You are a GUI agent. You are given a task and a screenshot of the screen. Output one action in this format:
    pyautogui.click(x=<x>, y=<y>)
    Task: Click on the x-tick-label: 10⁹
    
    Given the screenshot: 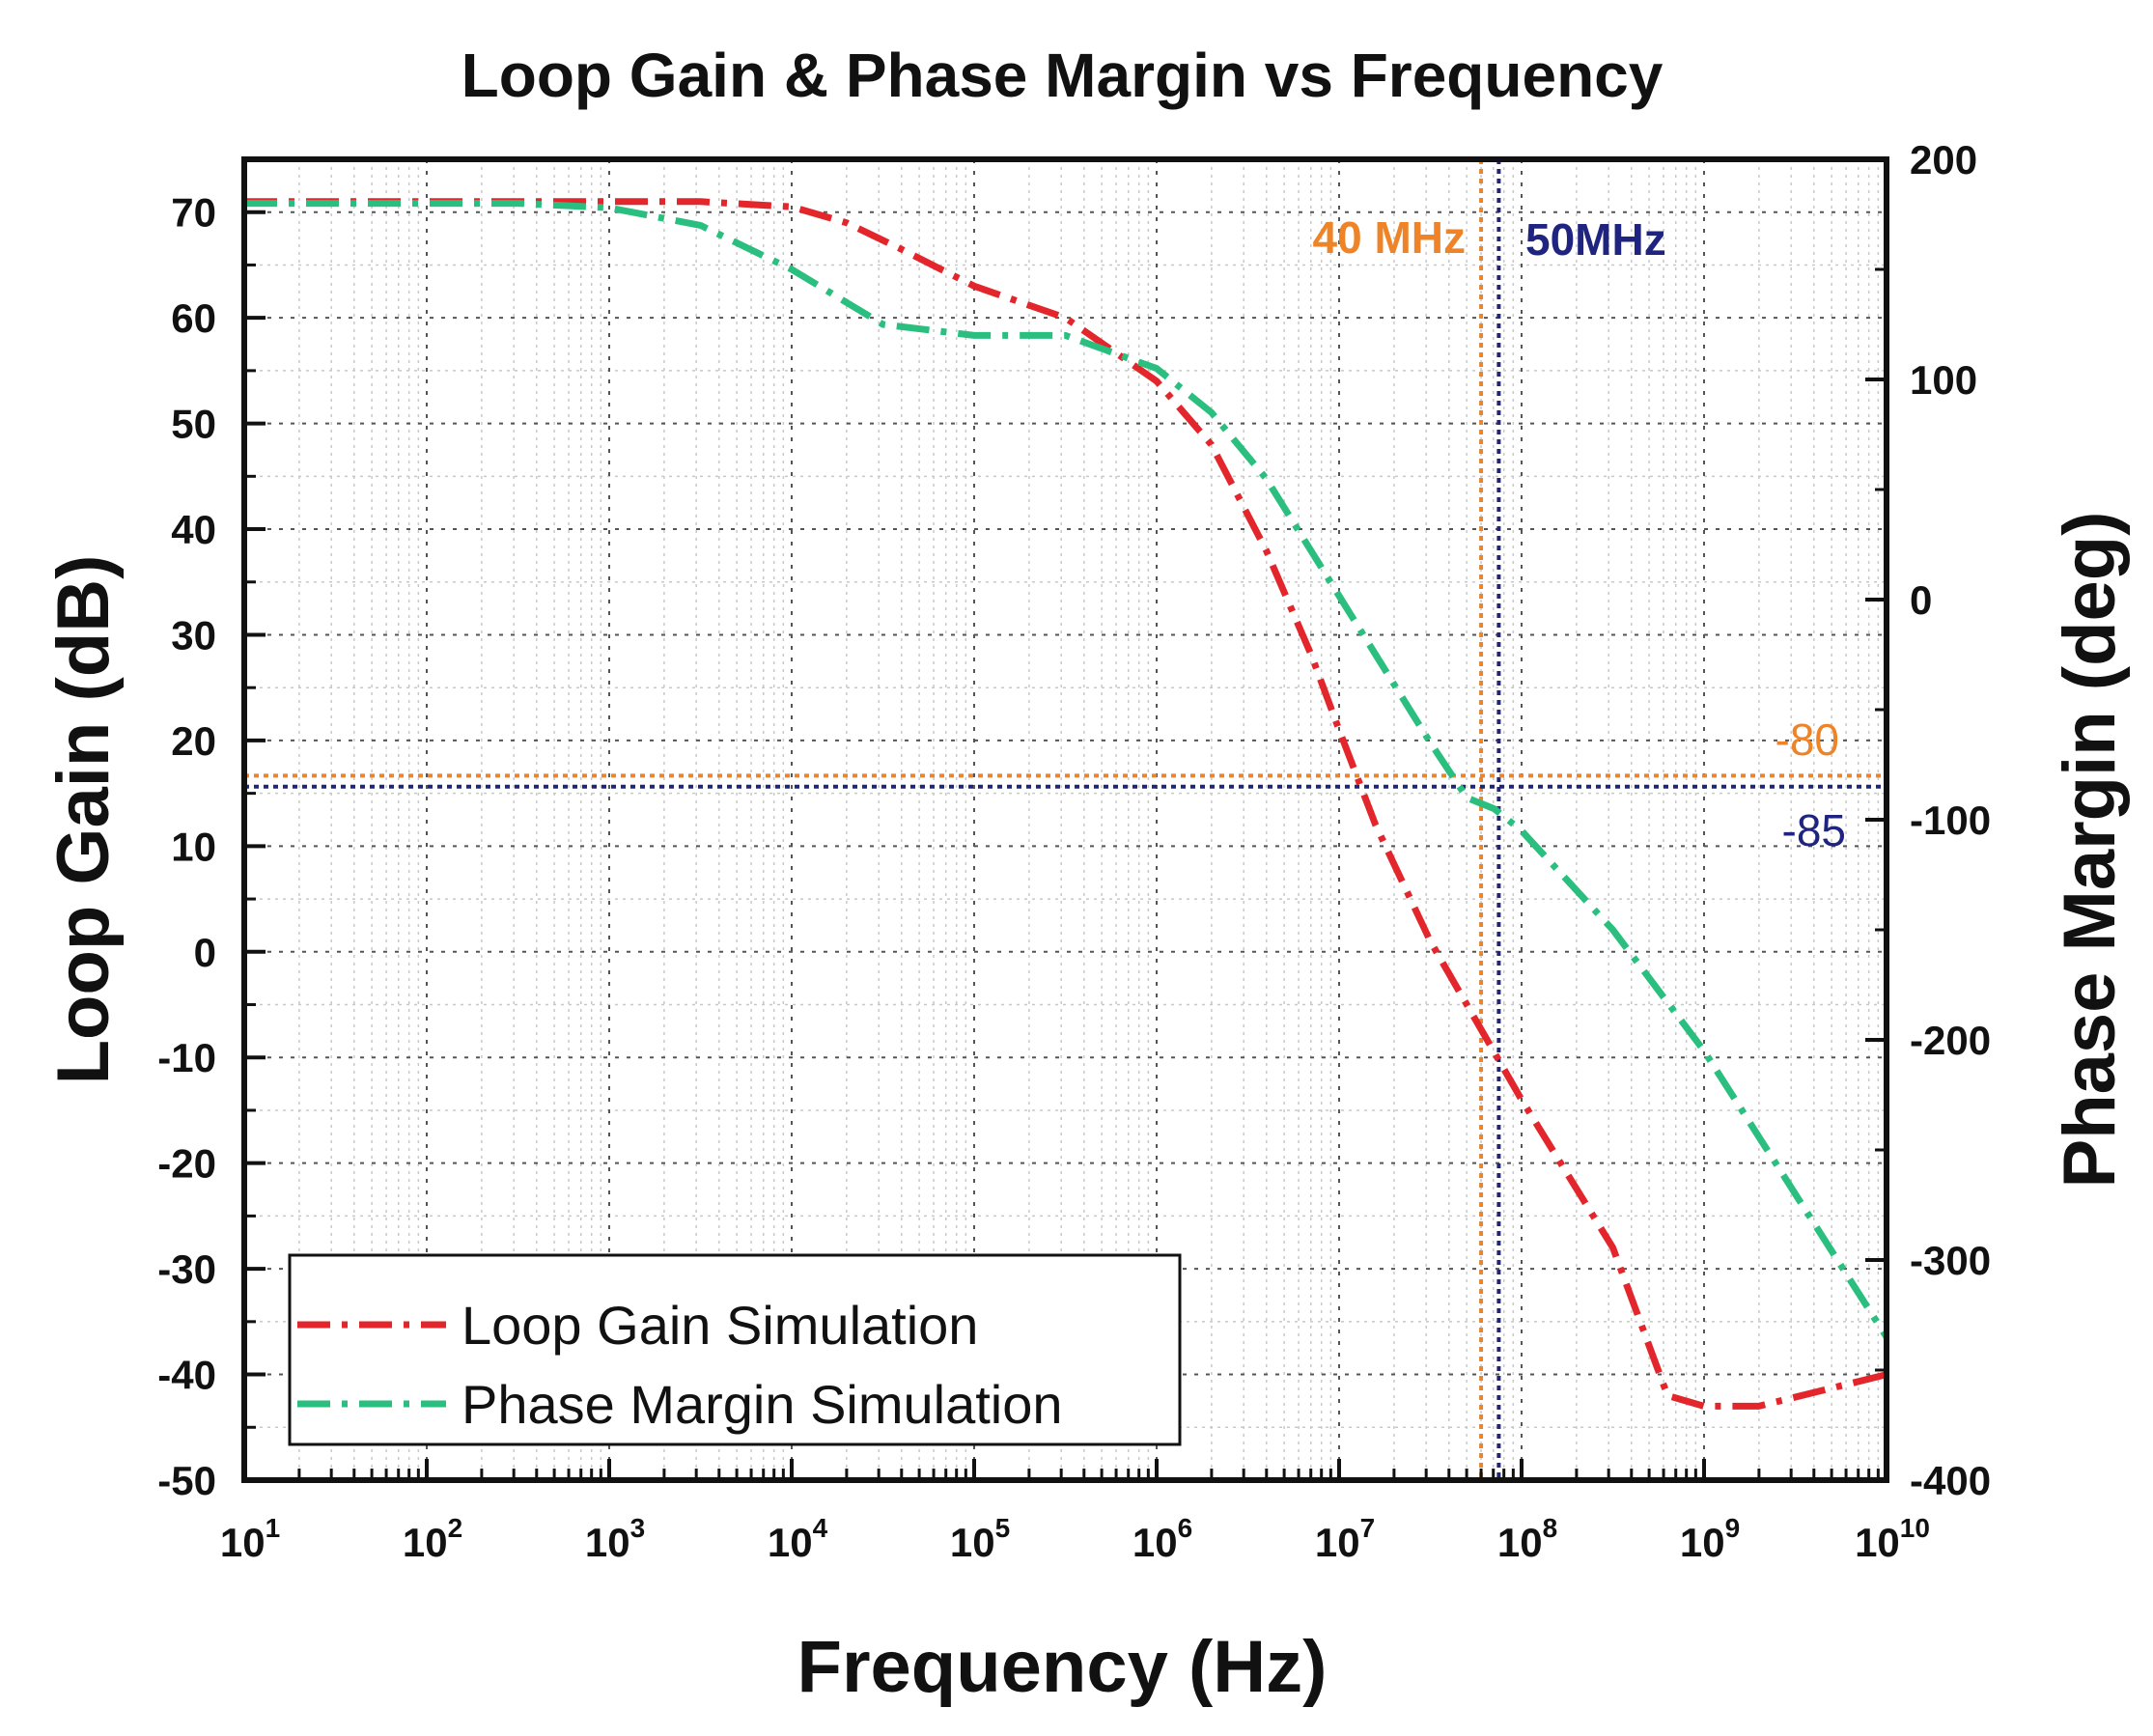 What is the action you would take?
    pyautogui.click(x=1710, y=1539)
    